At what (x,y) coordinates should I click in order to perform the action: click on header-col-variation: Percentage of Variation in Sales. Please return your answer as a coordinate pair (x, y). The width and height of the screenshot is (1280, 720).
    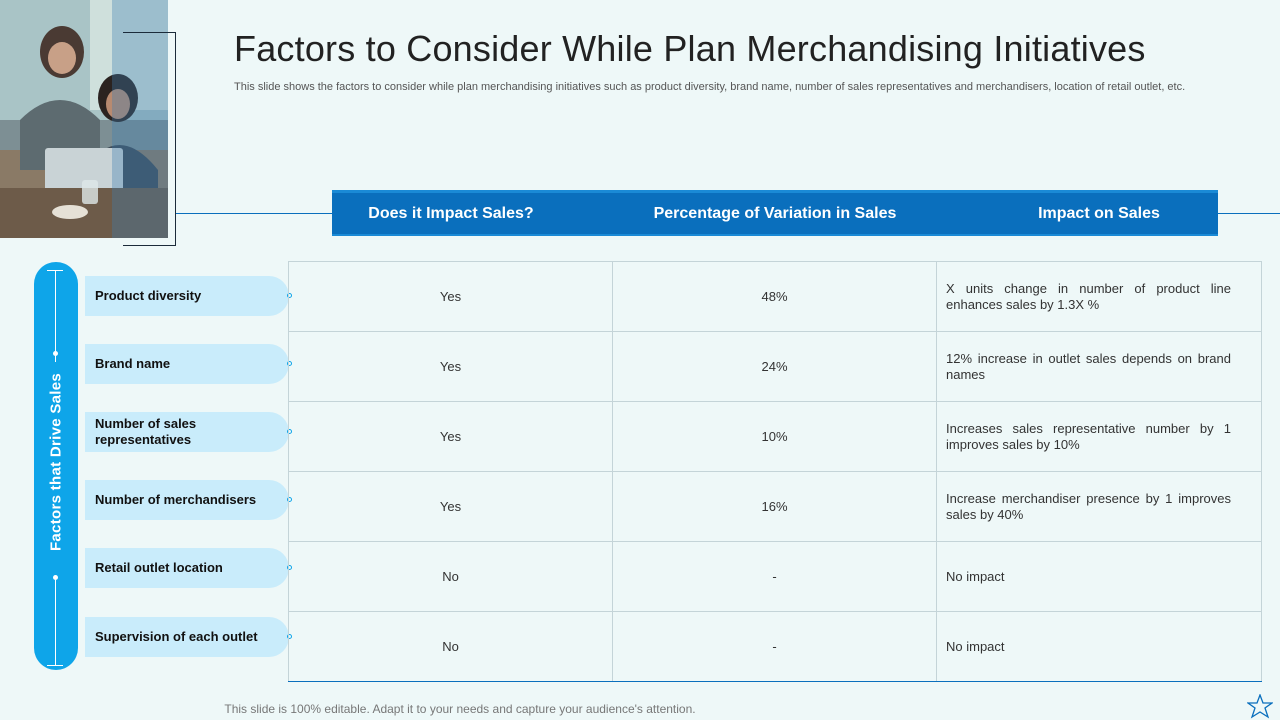
    Looking at the image, I should click on (775, 213).